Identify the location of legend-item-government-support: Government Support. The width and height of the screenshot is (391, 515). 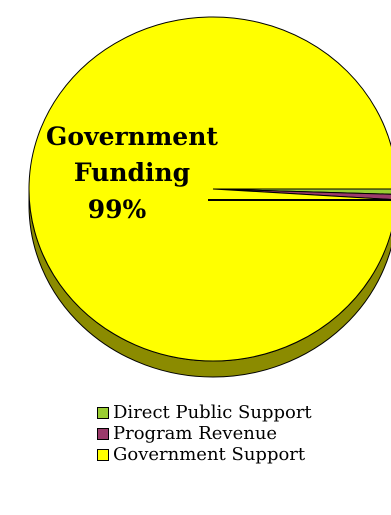
(204, 454).